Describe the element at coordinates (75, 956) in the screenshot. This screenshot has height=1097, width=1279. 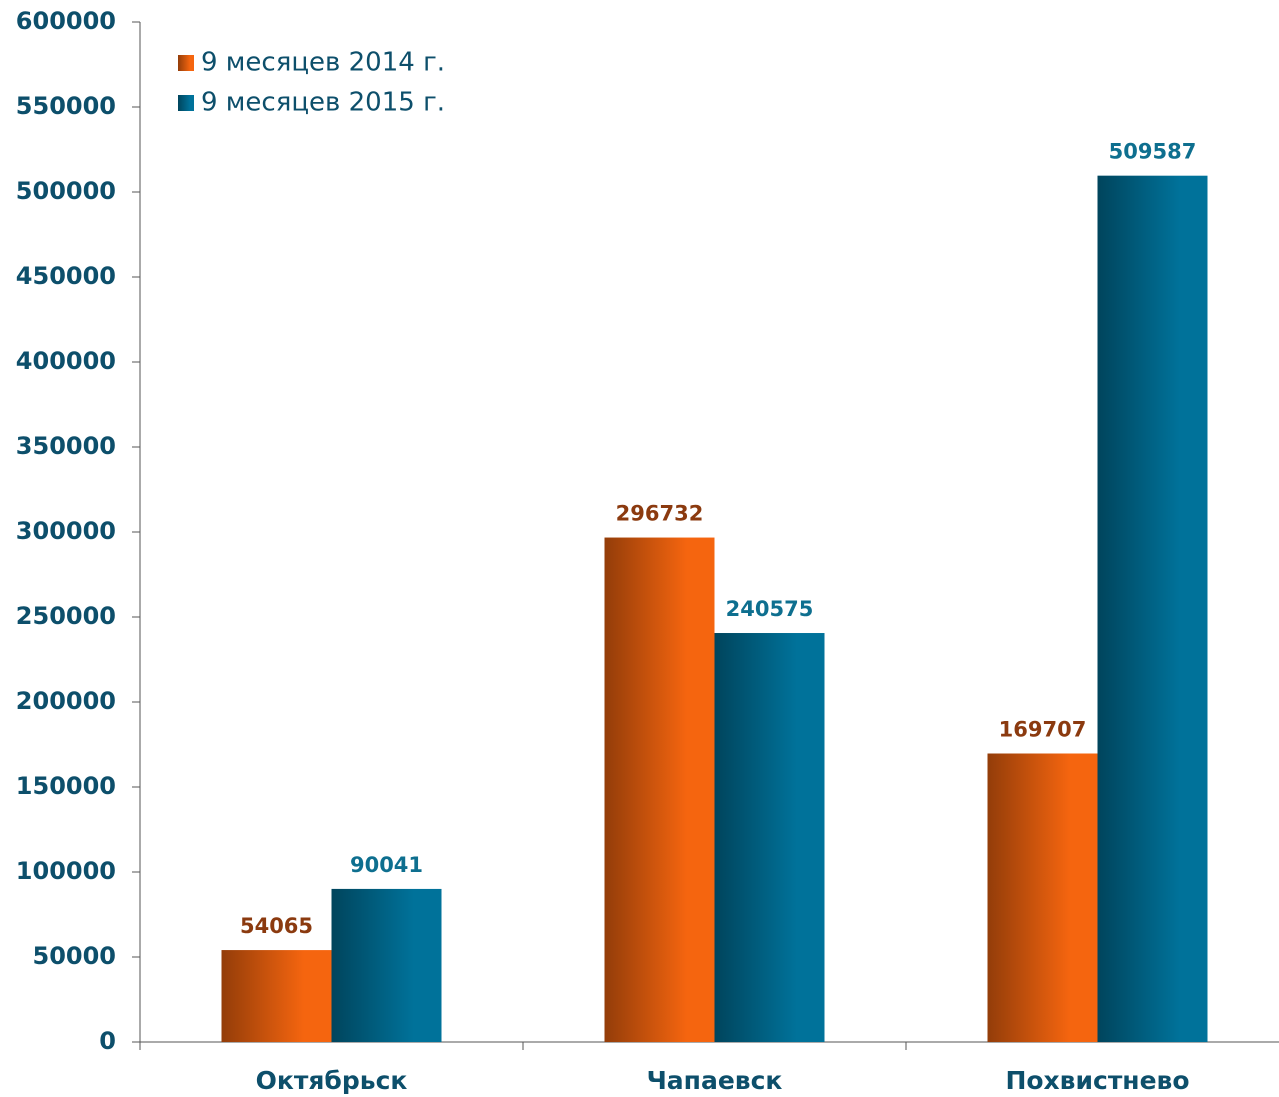
I see `y-tick-label: 50000` at that location.